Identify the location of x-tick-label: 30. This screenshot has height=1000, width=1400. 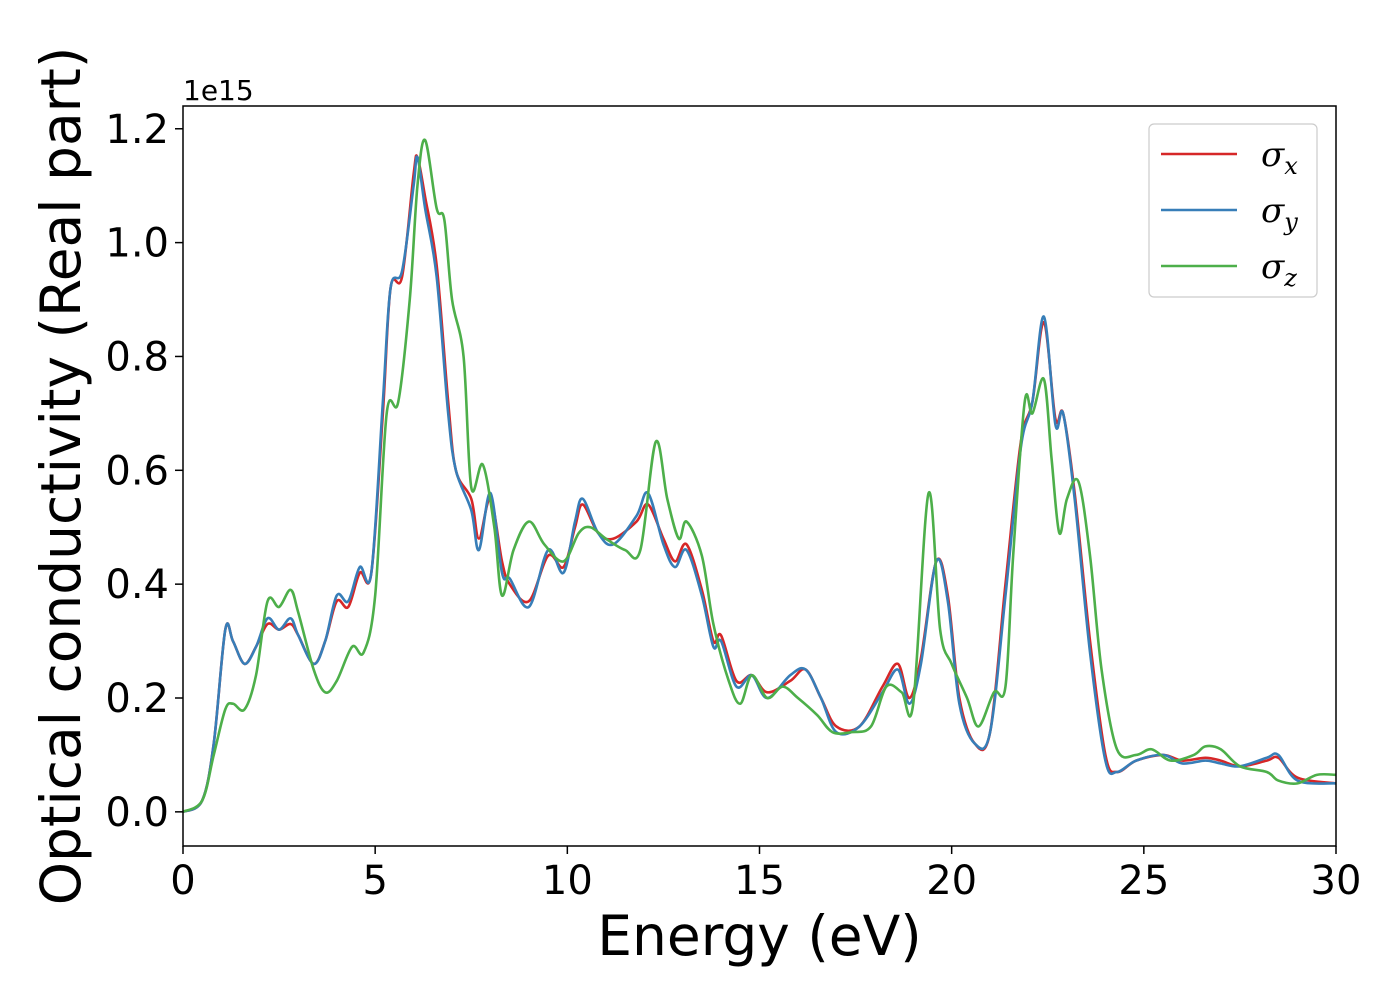
(1336, 881).